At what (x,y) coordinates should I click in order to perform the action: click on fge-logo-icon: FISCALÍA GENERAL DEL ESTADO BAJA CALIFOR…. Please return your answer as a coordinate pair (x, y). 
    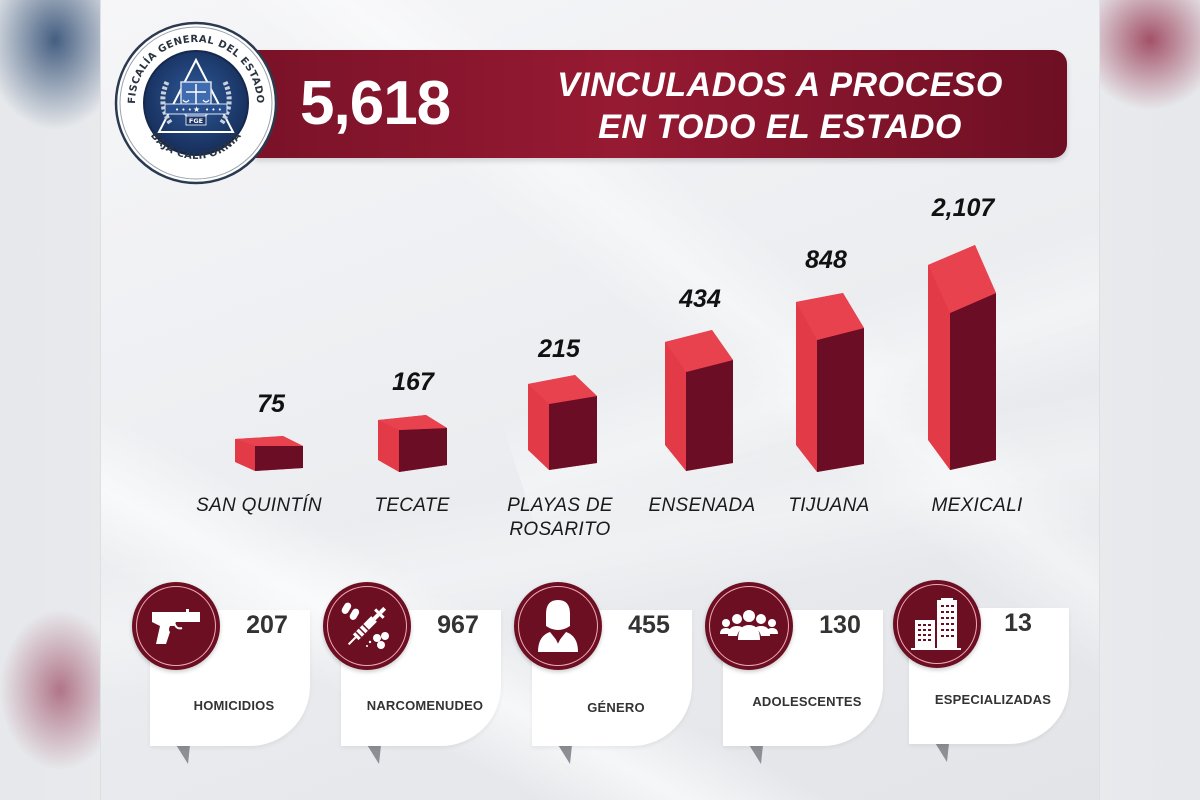
    Looking at the image, I should click on (196, 103).